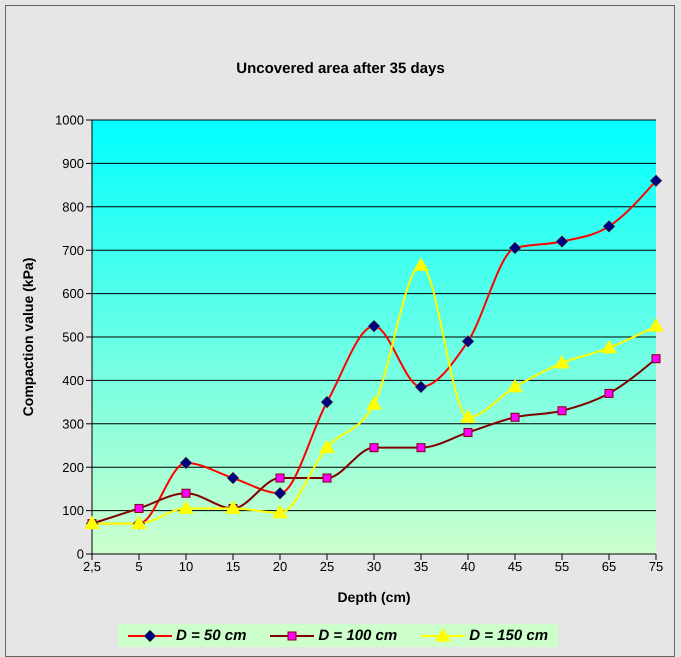  What do you see at coordinates (73, 250) in the screenshot?
I see `y-tick-label: 700` at bounding box center [73, 250].